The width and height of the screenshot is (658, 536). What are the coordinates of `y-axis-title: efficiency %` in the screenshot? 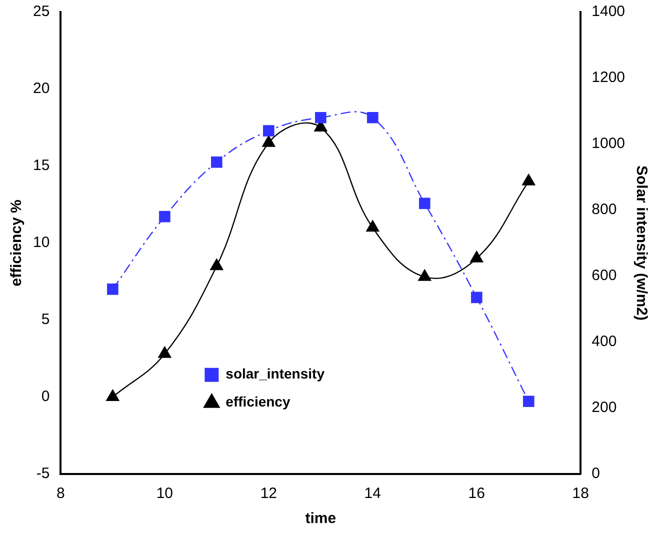 It's located at (17, 243).